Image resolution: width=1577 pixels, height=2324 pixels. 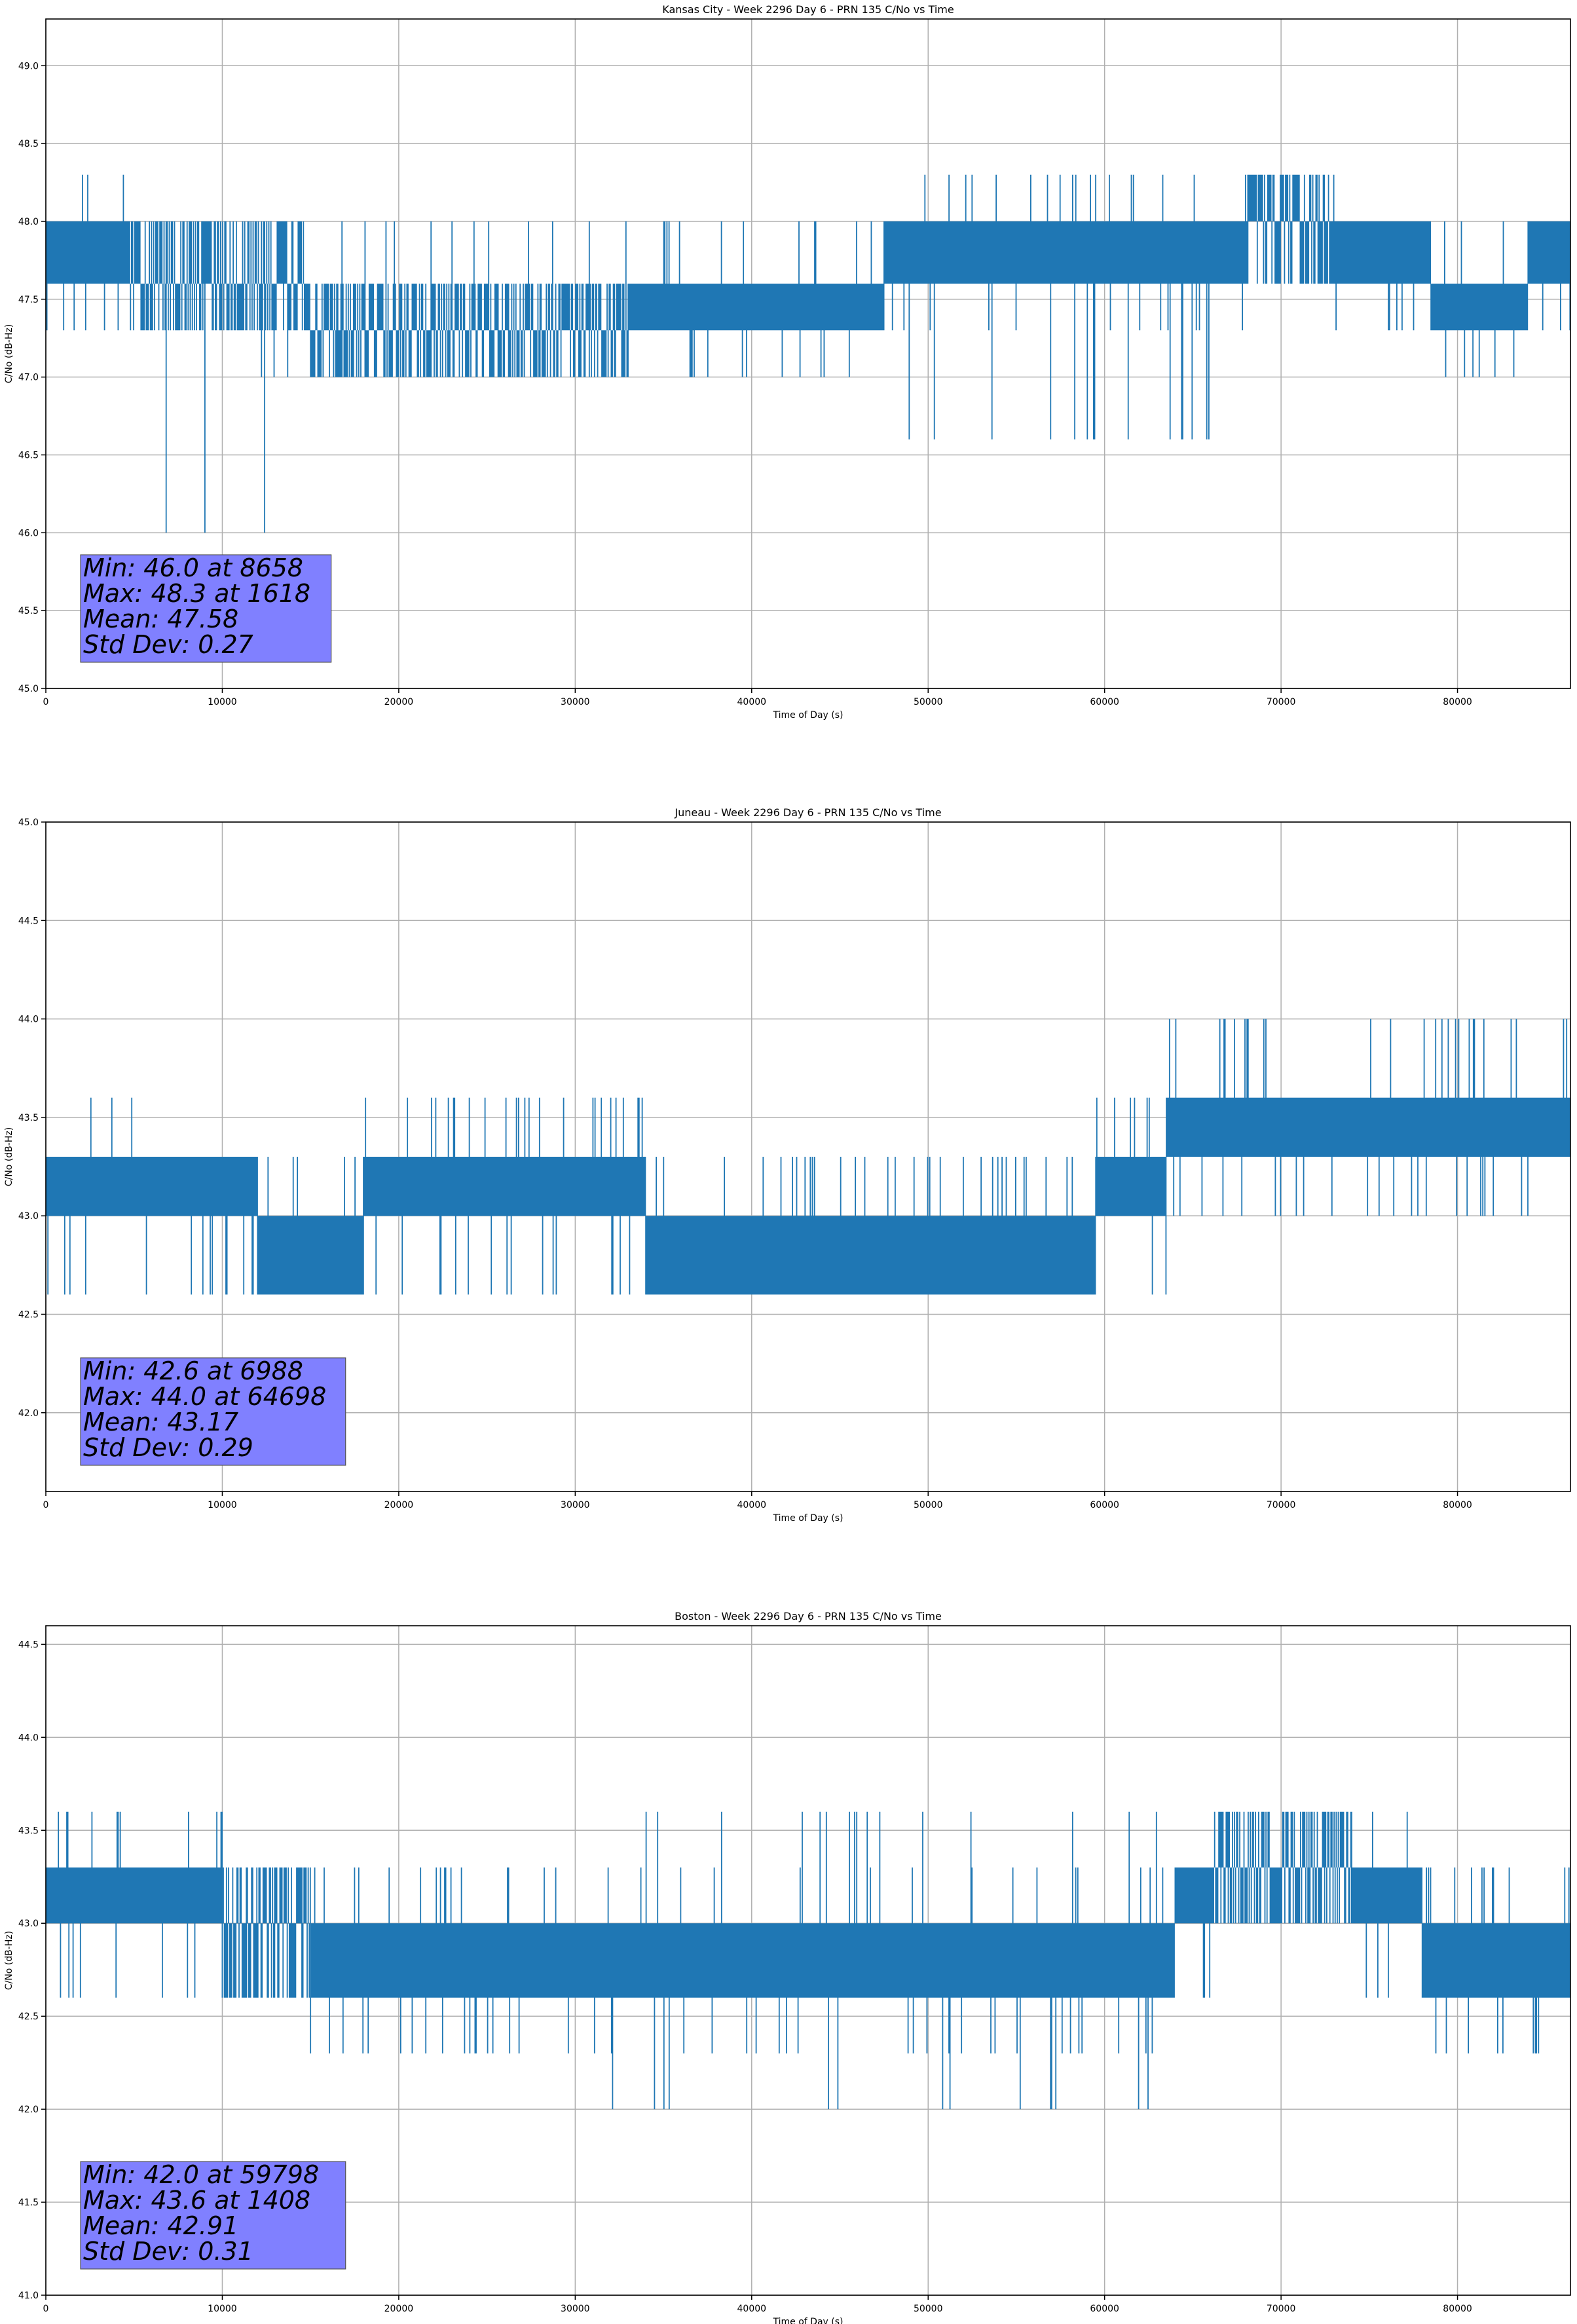 I want to click on stats-line: Max: 44.0 at 64698, so click(x=204, y=1396).